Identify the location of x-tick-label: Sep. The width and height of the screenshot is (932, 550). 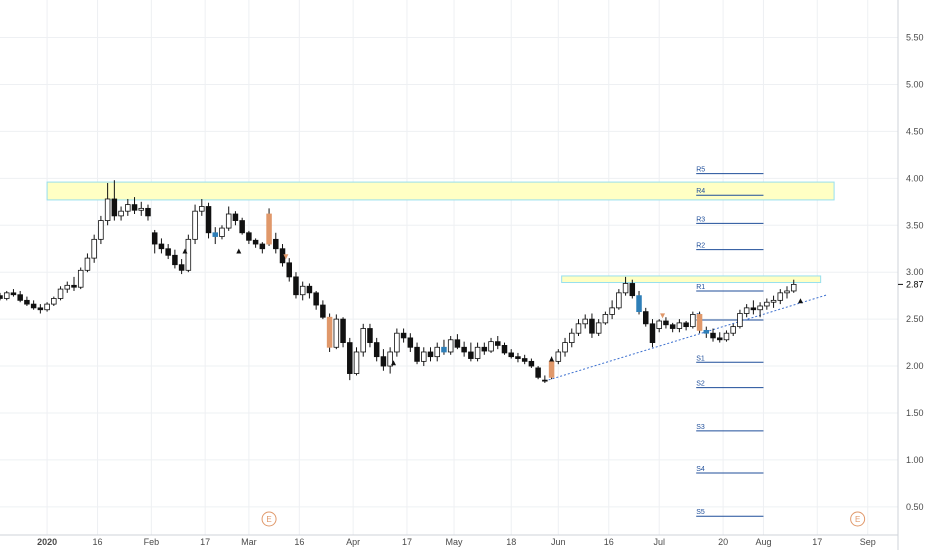
(868, 542).